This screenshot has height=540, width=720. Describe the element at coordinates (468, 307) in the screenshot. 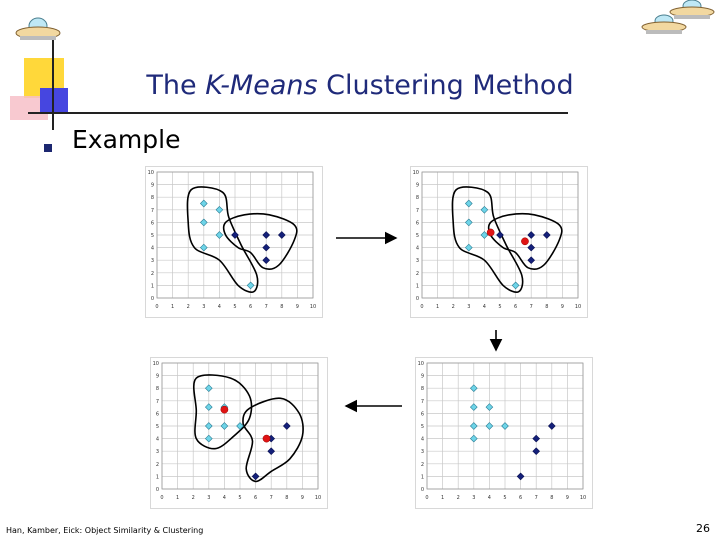

I see `x-tick-label: 3` at that location.